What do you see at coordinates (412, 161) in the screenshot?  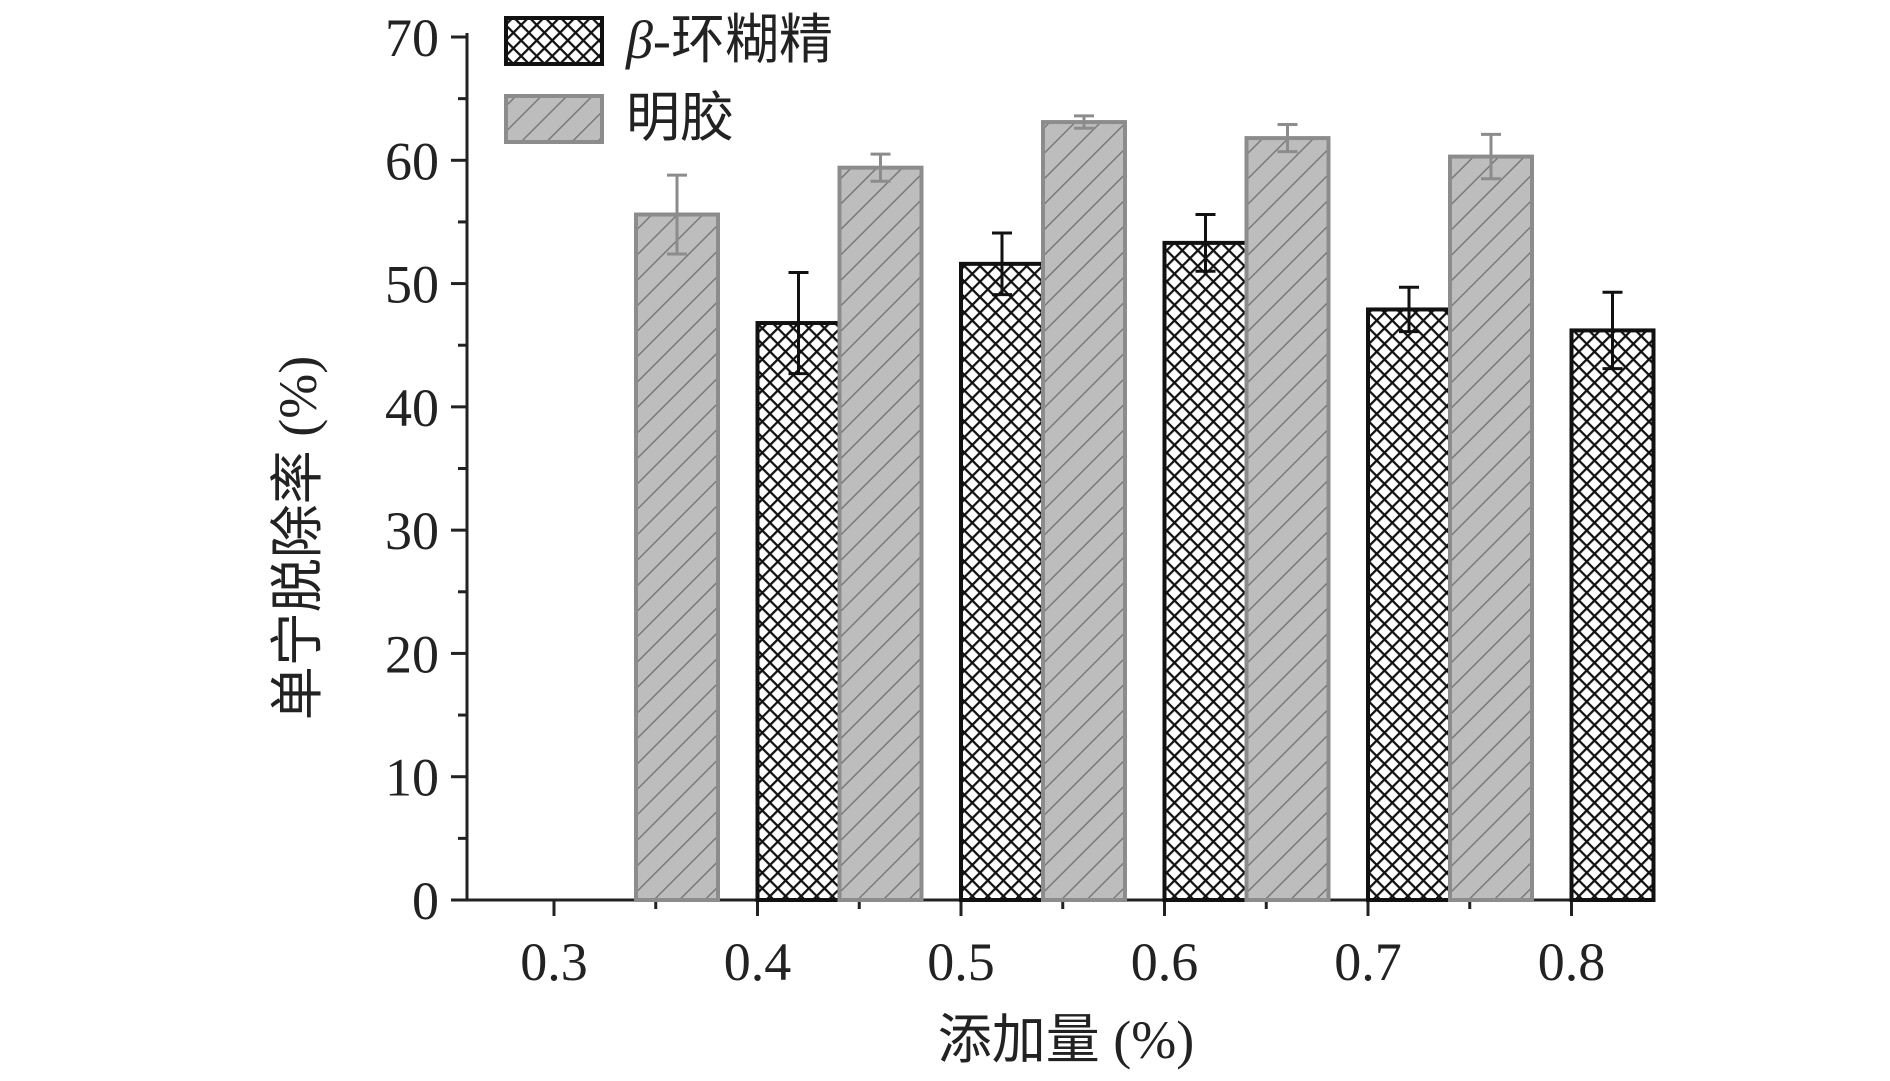 I see `y-tick-label: 60` at bounding box center [412, 161].